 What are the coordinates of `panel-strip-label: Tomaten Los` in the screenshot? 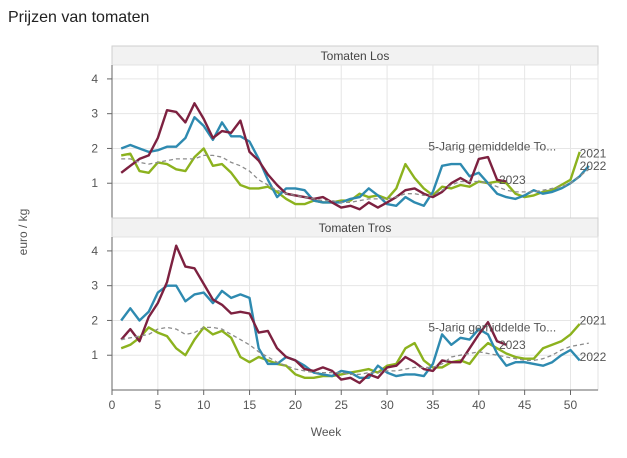 It's located at (355, 56).